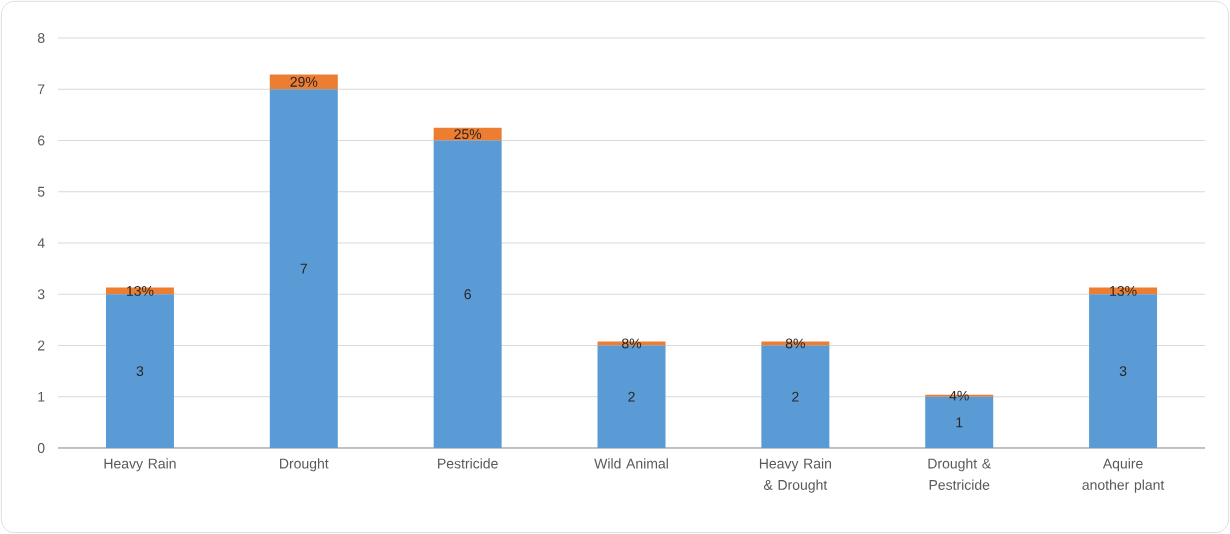 The height and width of the screenshot is (534, 1230). Describe the element at coordinates (959, 395) in the screenshot. I see `data-label: 4%` at that location.